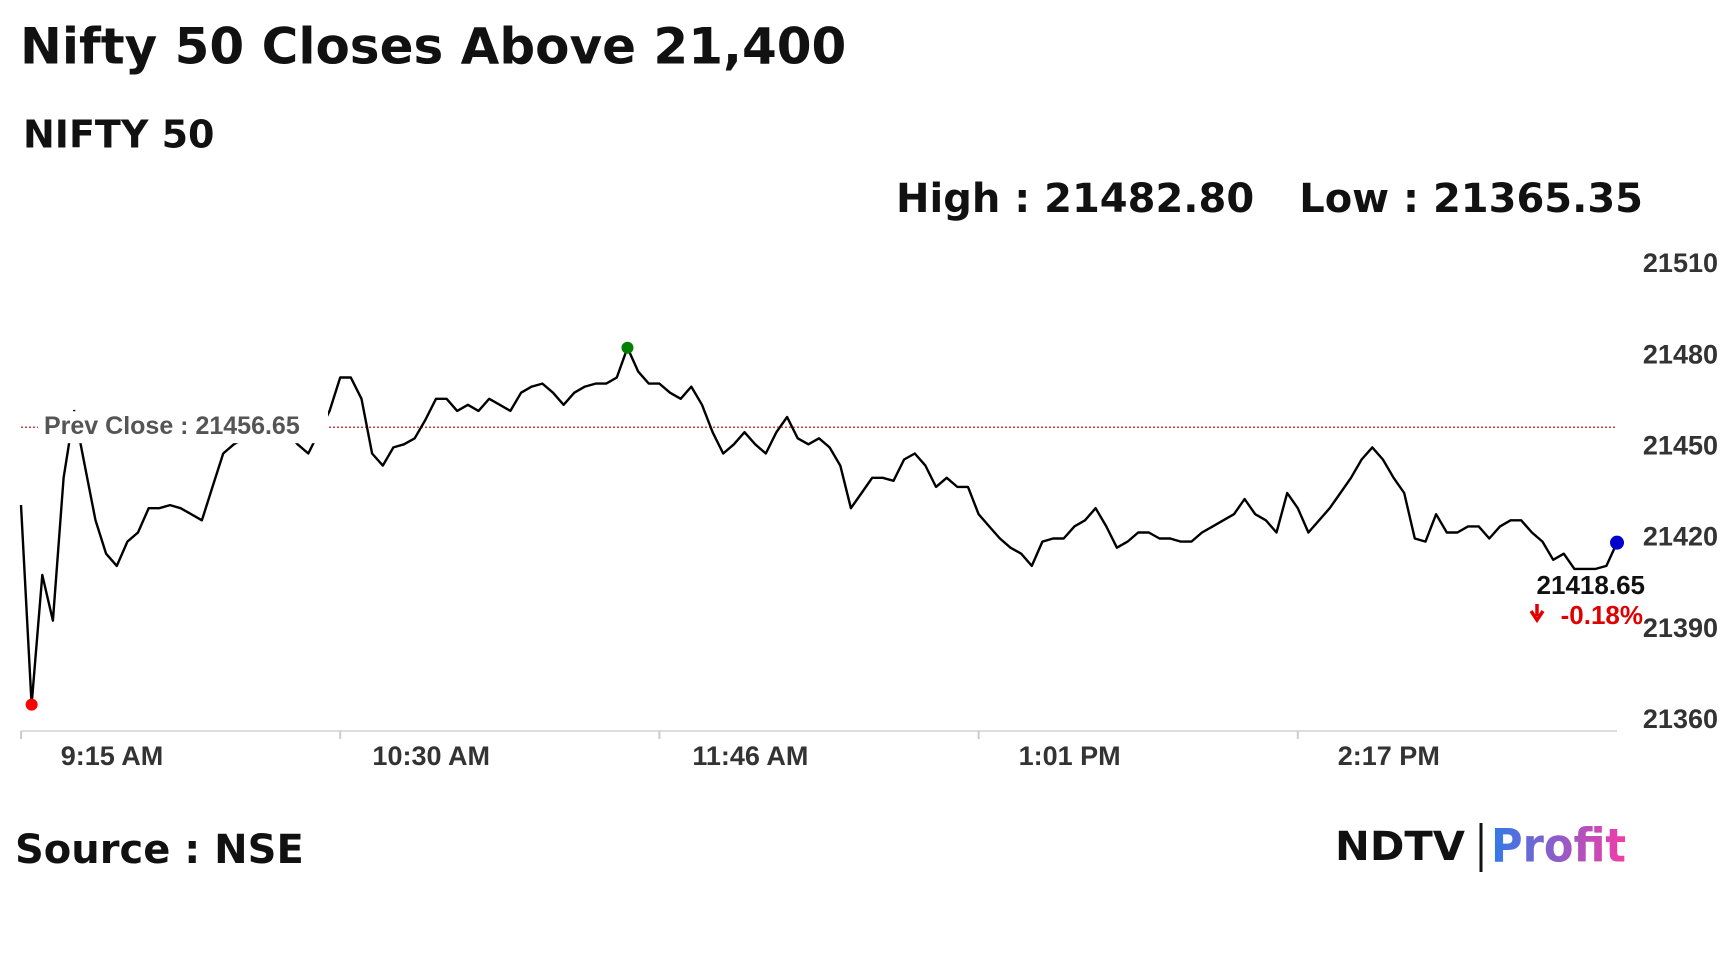 Image resolution: width=1728 pixels, height=972 pixels. Describe the element at coordinates (159, 850) in the screenshot. I see `source: Source : NSE` at that location.